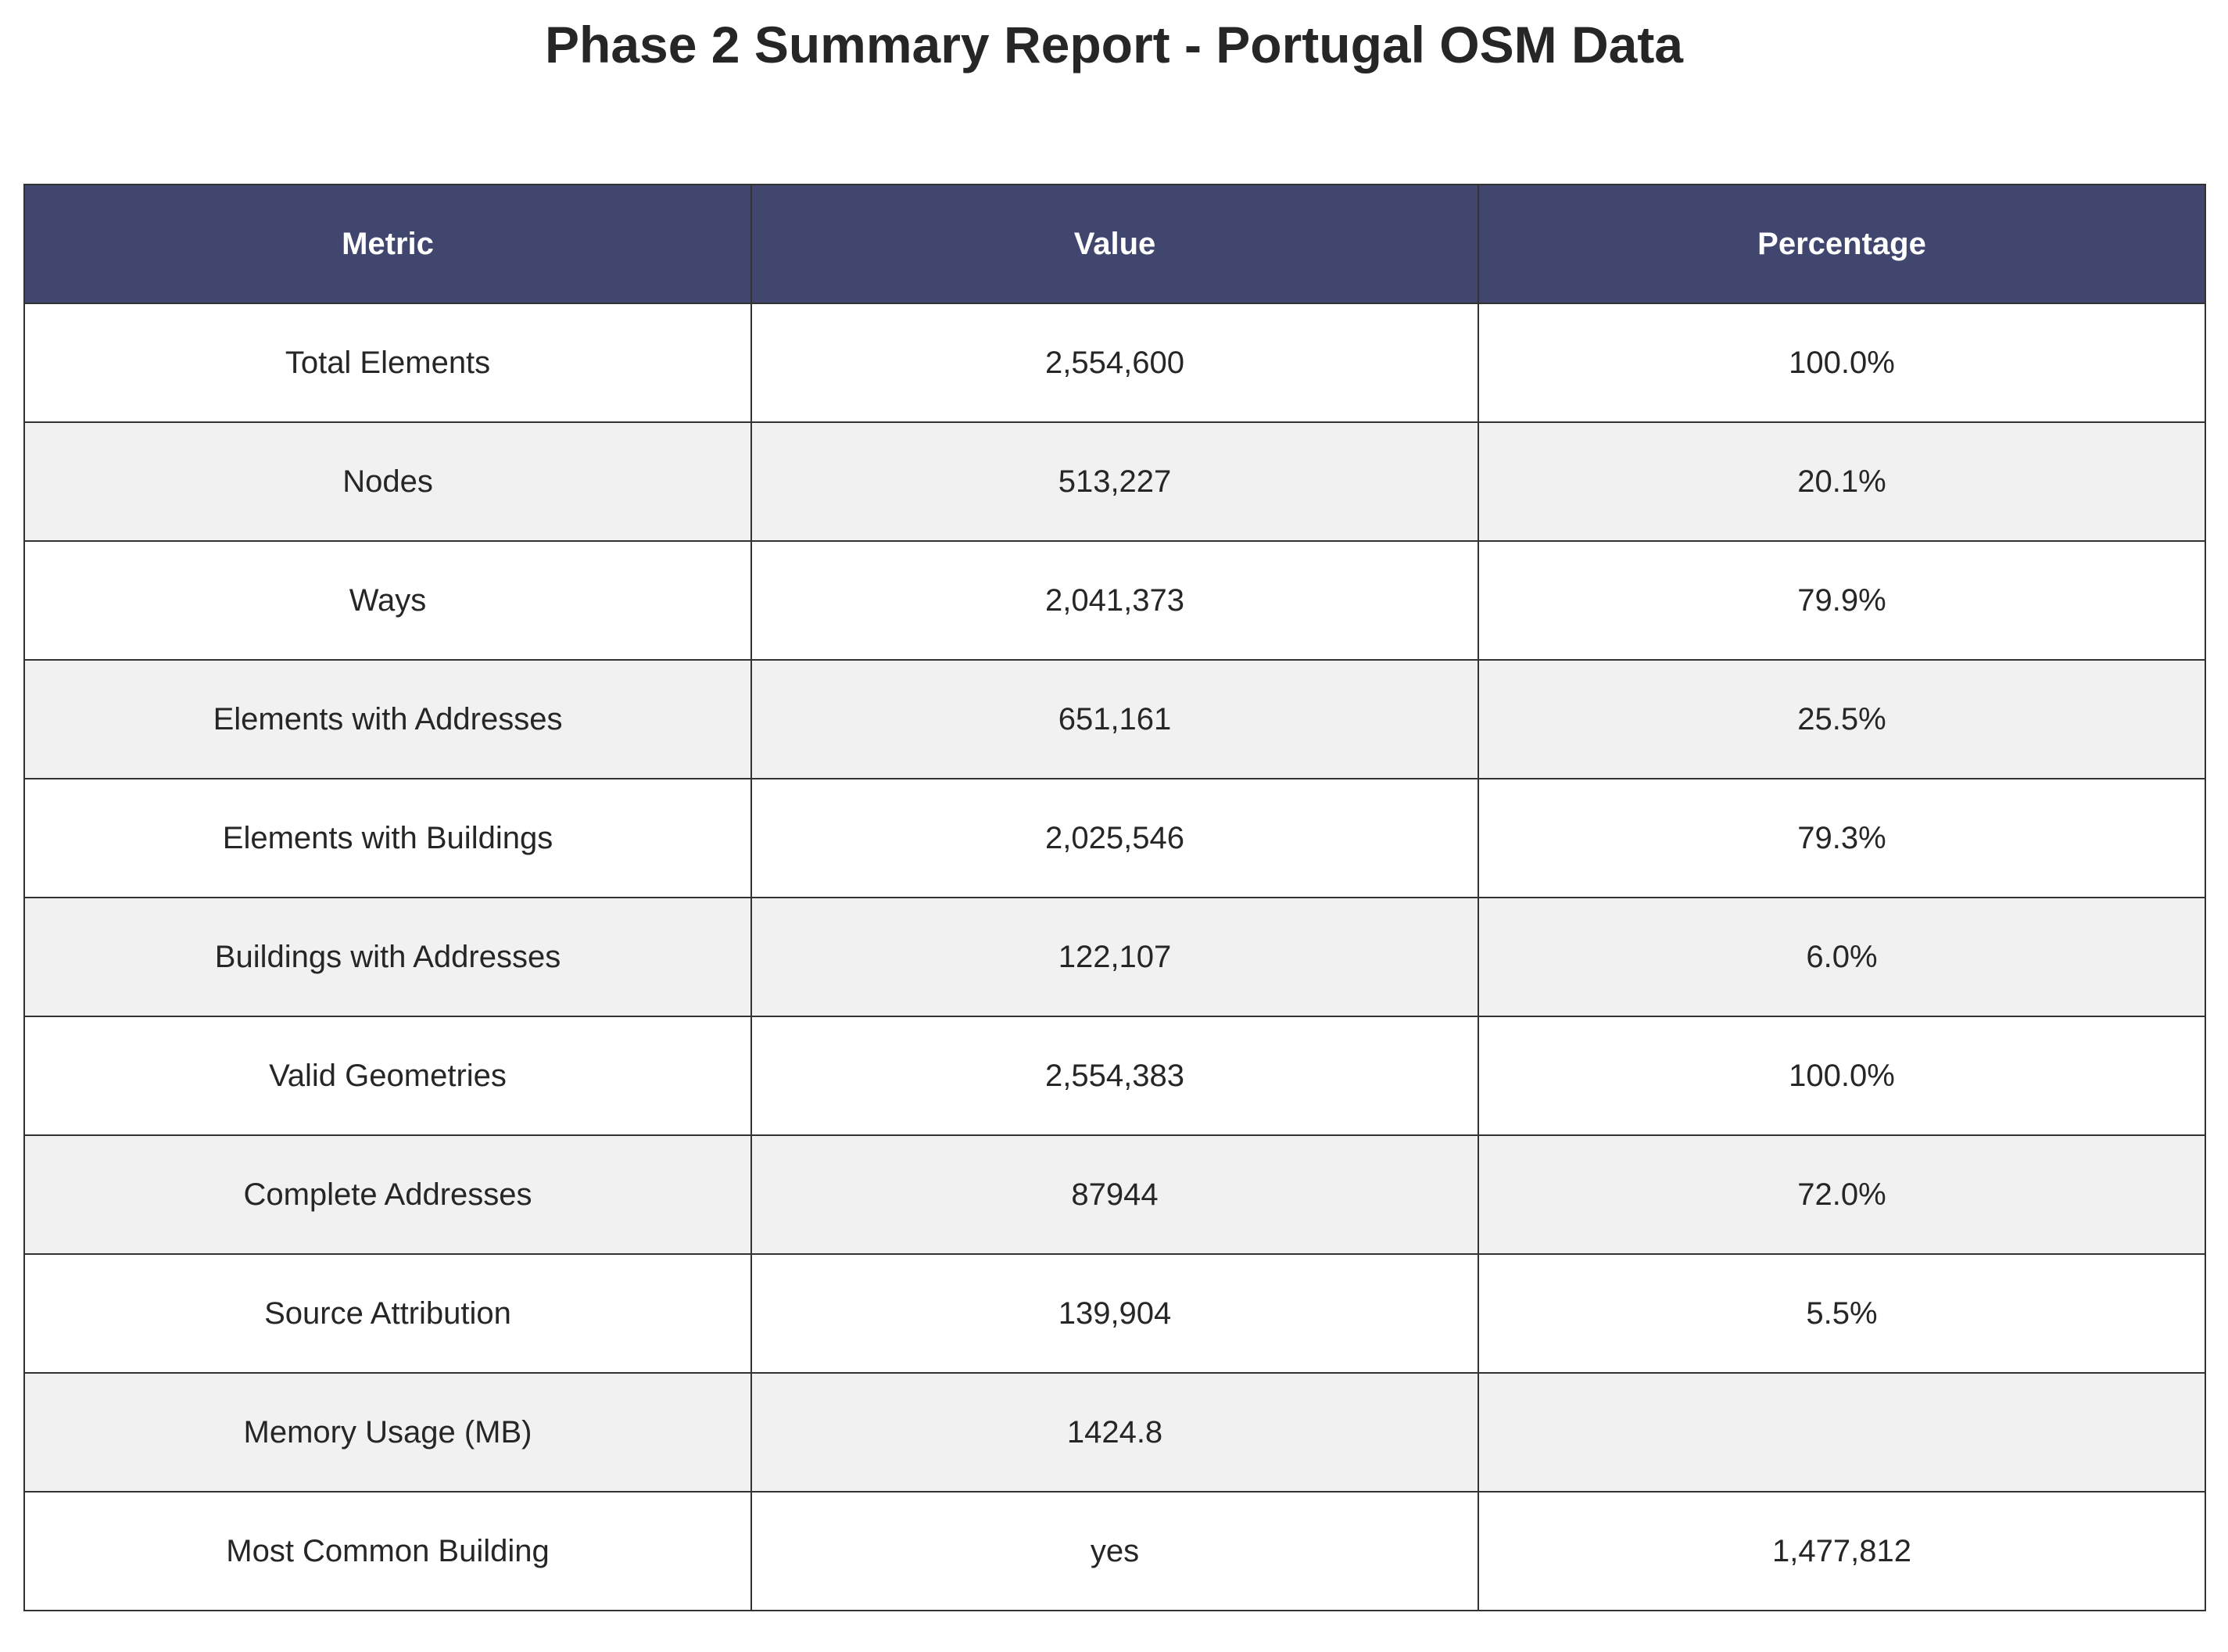 This screenshot has width=2228, height=1652. I want to click on metric-cell: Complete Addresses, so click(387, 1194).